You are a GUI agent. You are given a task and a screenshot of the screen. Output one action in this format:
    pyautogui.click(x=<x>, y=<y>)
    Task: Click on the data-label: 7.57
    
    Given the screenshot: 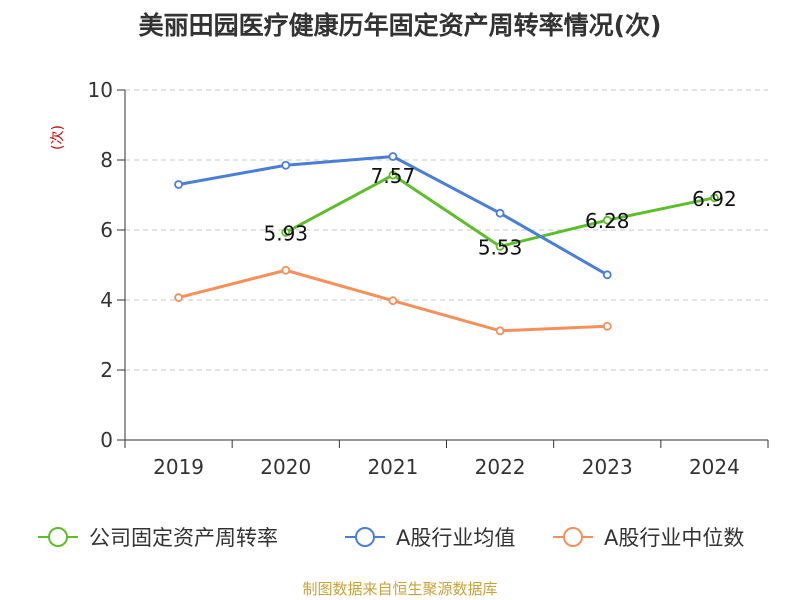 What is the action you would take?
    pyautogui.click(x=393, y=176)
    